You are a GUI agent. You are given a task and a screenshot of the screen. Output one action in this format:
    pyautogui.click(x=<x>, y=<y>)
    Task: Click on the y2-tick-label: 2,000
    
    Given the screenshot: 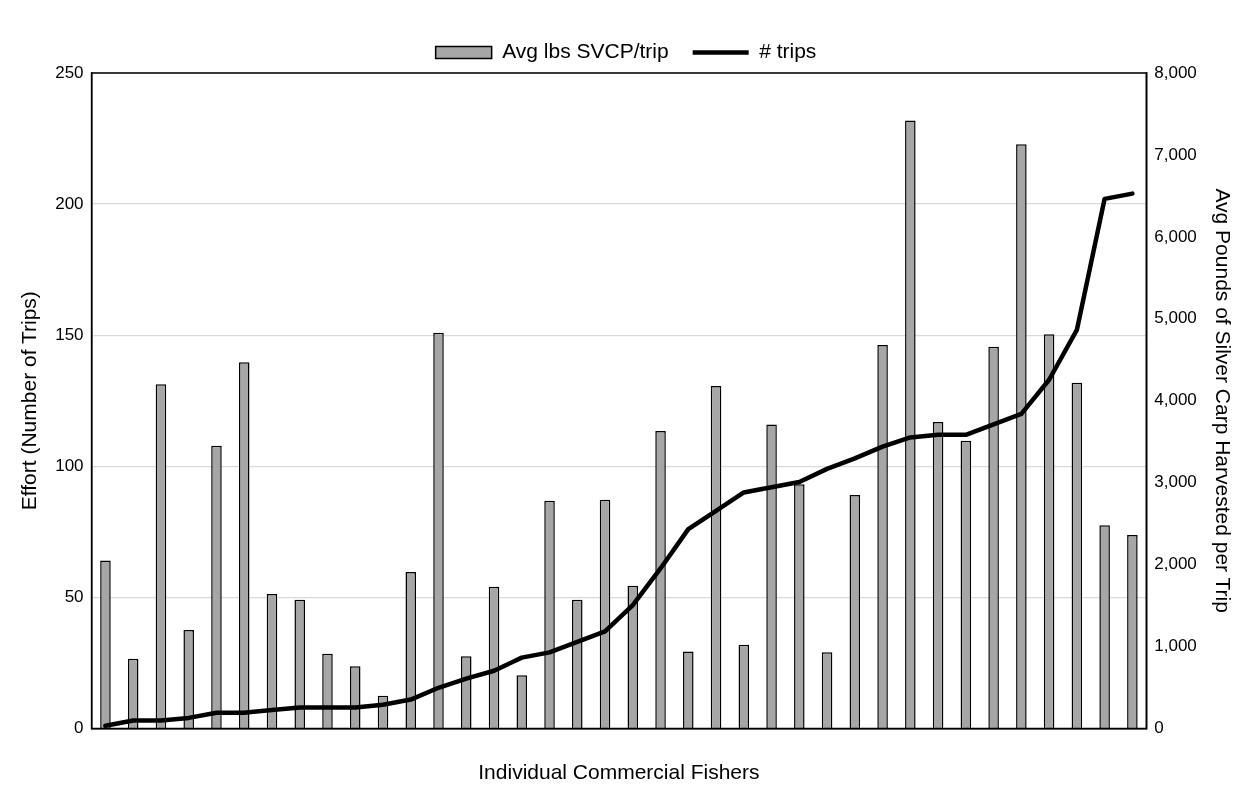 What is the action you would take?
    pyautogui.click(x=1175, y=564)
    